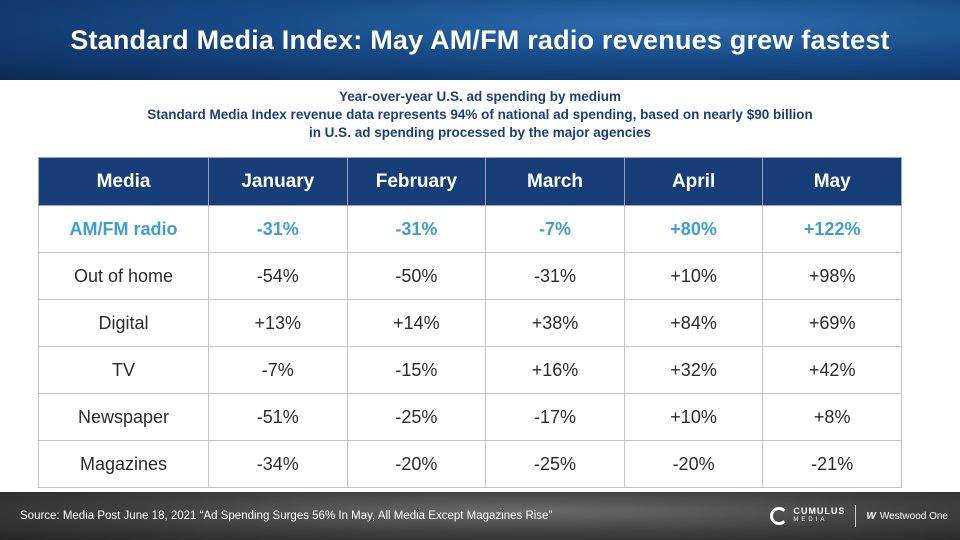 This screenshot has height=540, width=960. Describe the element at coordinates (832, 229) in the screenshot. I see `value-cell: +122%` at that location.